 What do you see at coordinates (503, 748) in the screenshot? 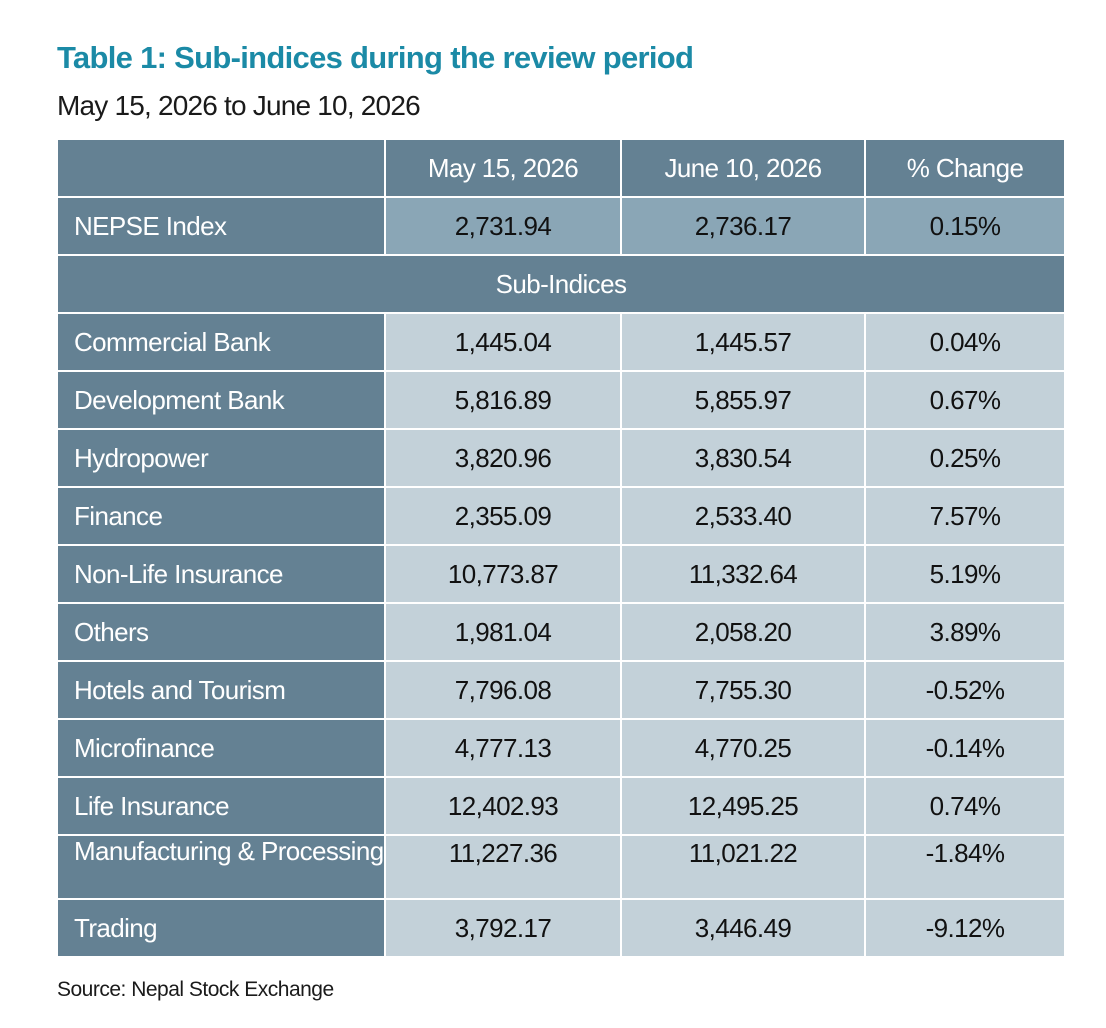
I see `row-may: 4,777.13` at bounding box center [503, 748].